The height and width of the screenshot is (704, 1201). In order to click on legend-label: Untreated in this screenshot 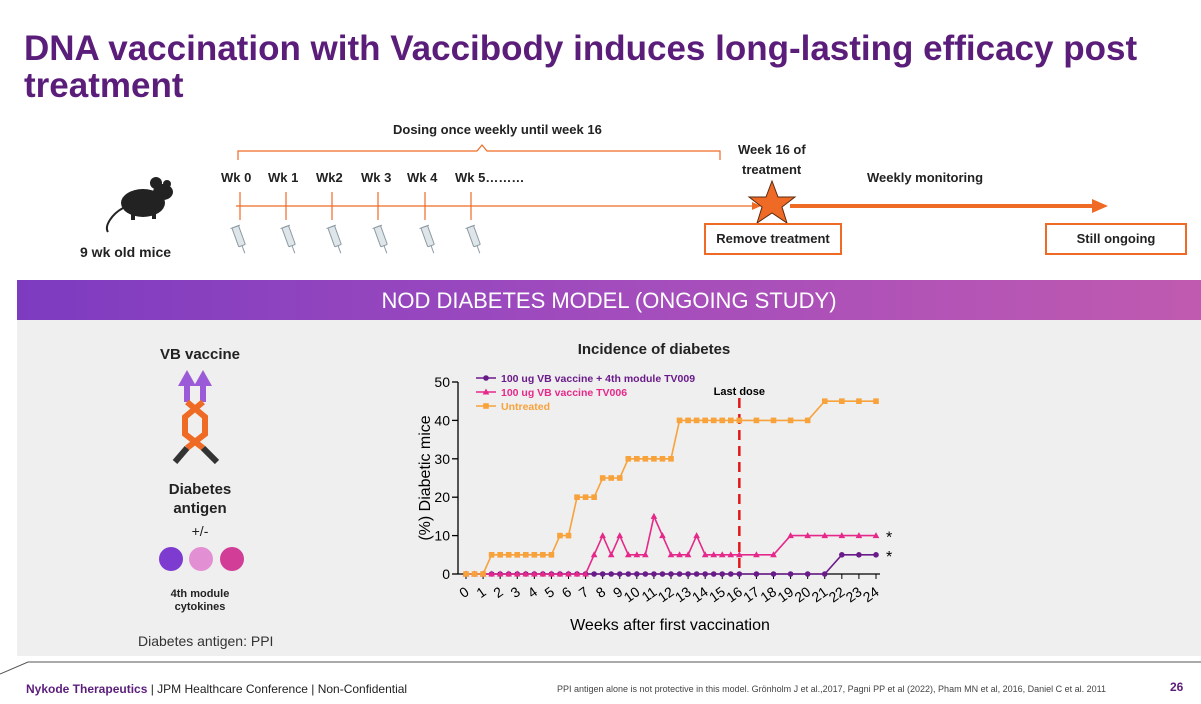, I will do `click(525, 407)`.